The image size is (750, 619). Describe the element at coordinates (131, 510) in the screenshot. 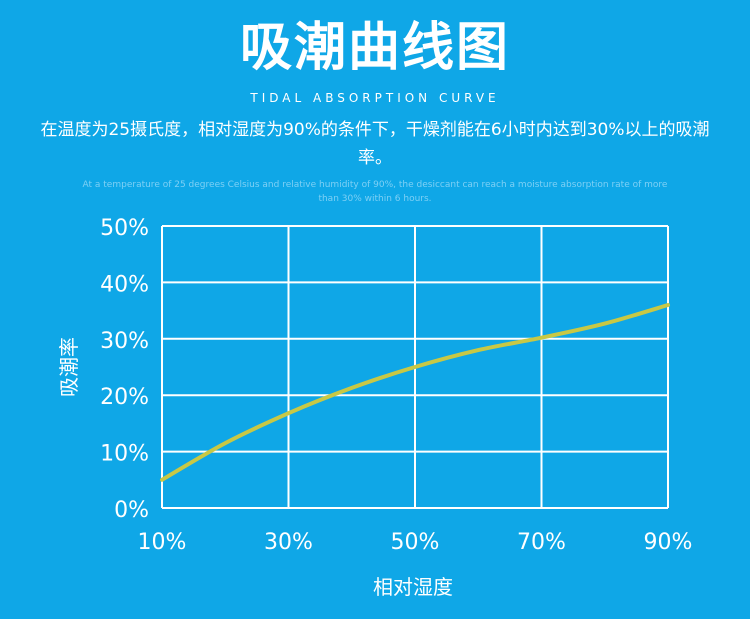

I see `y-tick-label: 0%` at that location.